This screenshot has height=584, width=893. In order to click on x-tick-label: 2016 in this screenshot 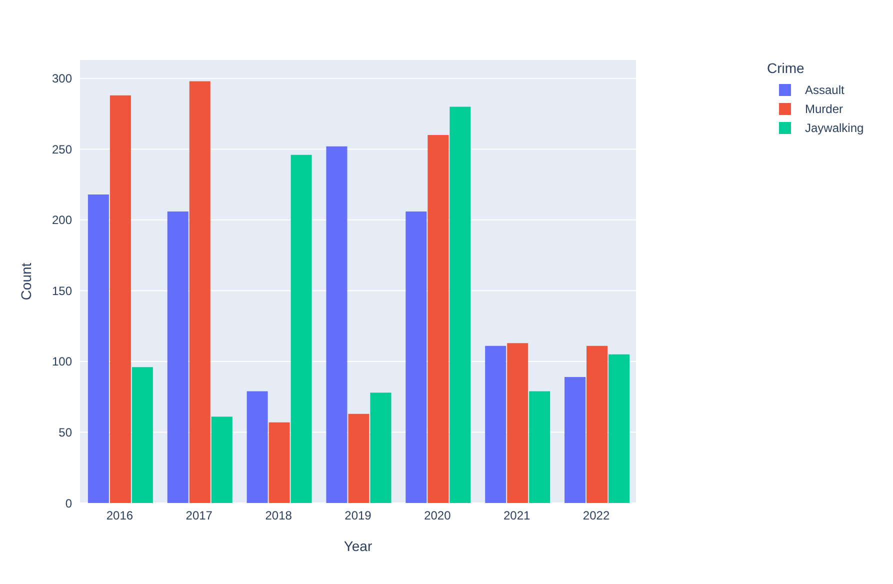, I will do `click(120, 515)`.